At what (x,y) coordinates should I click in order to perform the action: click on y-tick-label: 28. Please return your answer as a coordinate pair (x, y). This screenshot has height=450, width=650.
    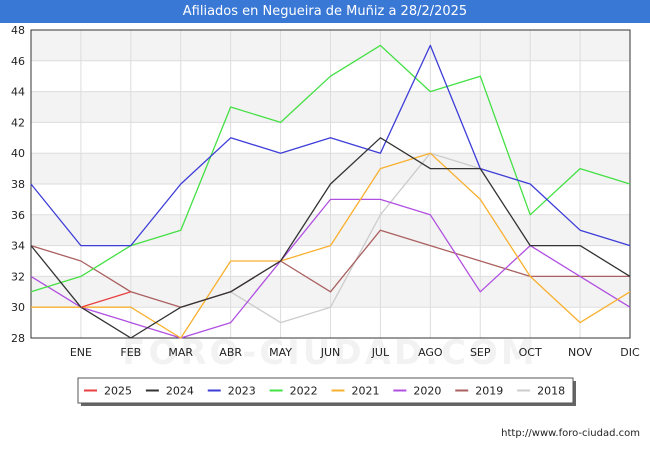
    Looking at the image, I should click on (18, 338).